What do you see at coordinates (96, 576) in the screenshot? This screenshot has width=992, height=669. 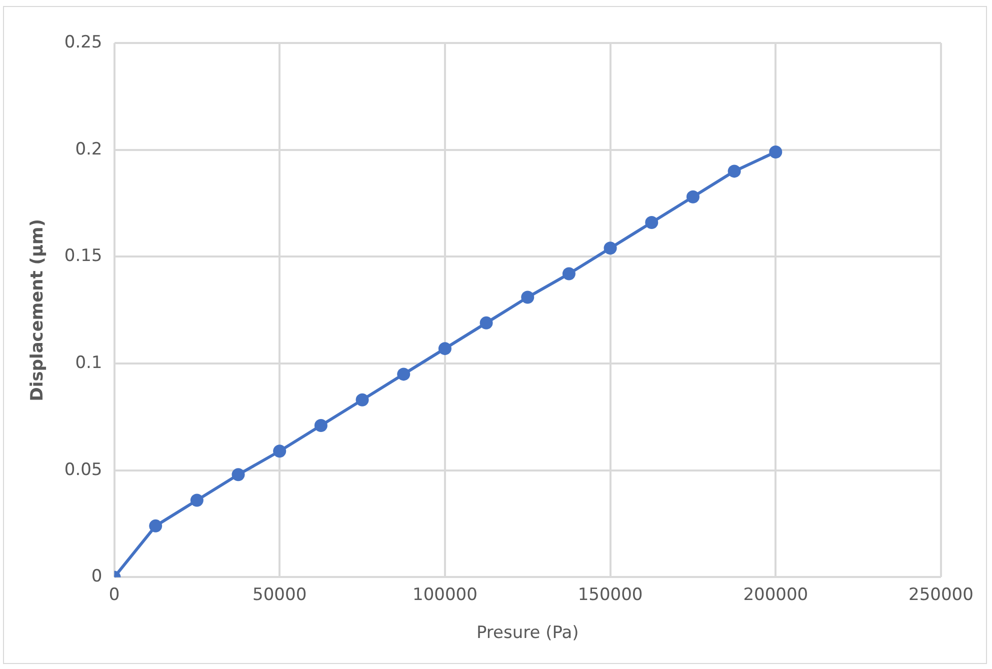 I see `y-tick-label: 0` at bounding box center [96, 576].